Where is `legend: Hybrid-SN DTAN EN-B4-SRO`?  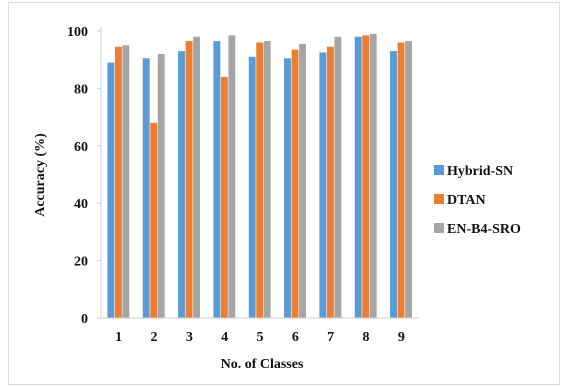 legend: Hybrid-SN DTAN EN-B4-SRO is located at coordinates (477, 200).